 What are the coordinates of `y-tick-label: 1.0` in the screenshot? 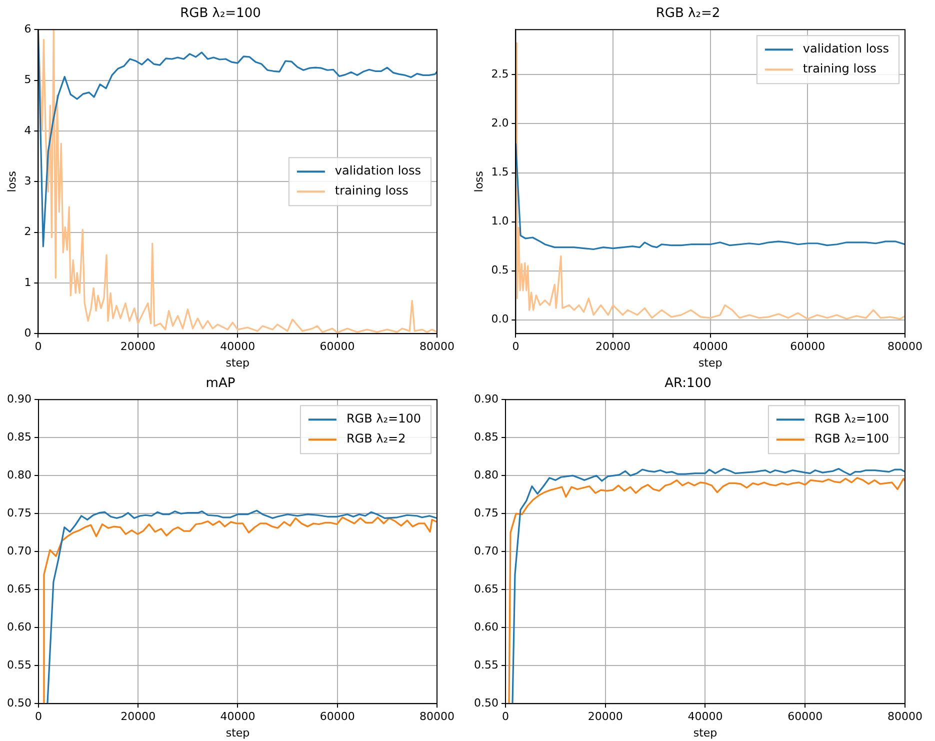 It's located at (500, 221).